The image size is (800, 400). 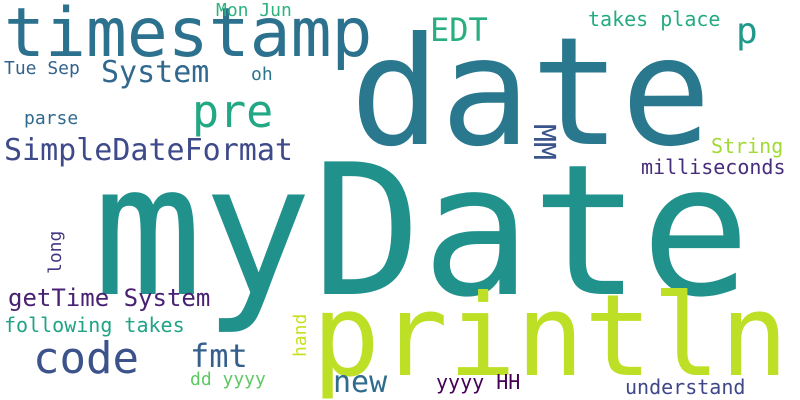 I want to click on word-string: String, so click(x=747, y=146).